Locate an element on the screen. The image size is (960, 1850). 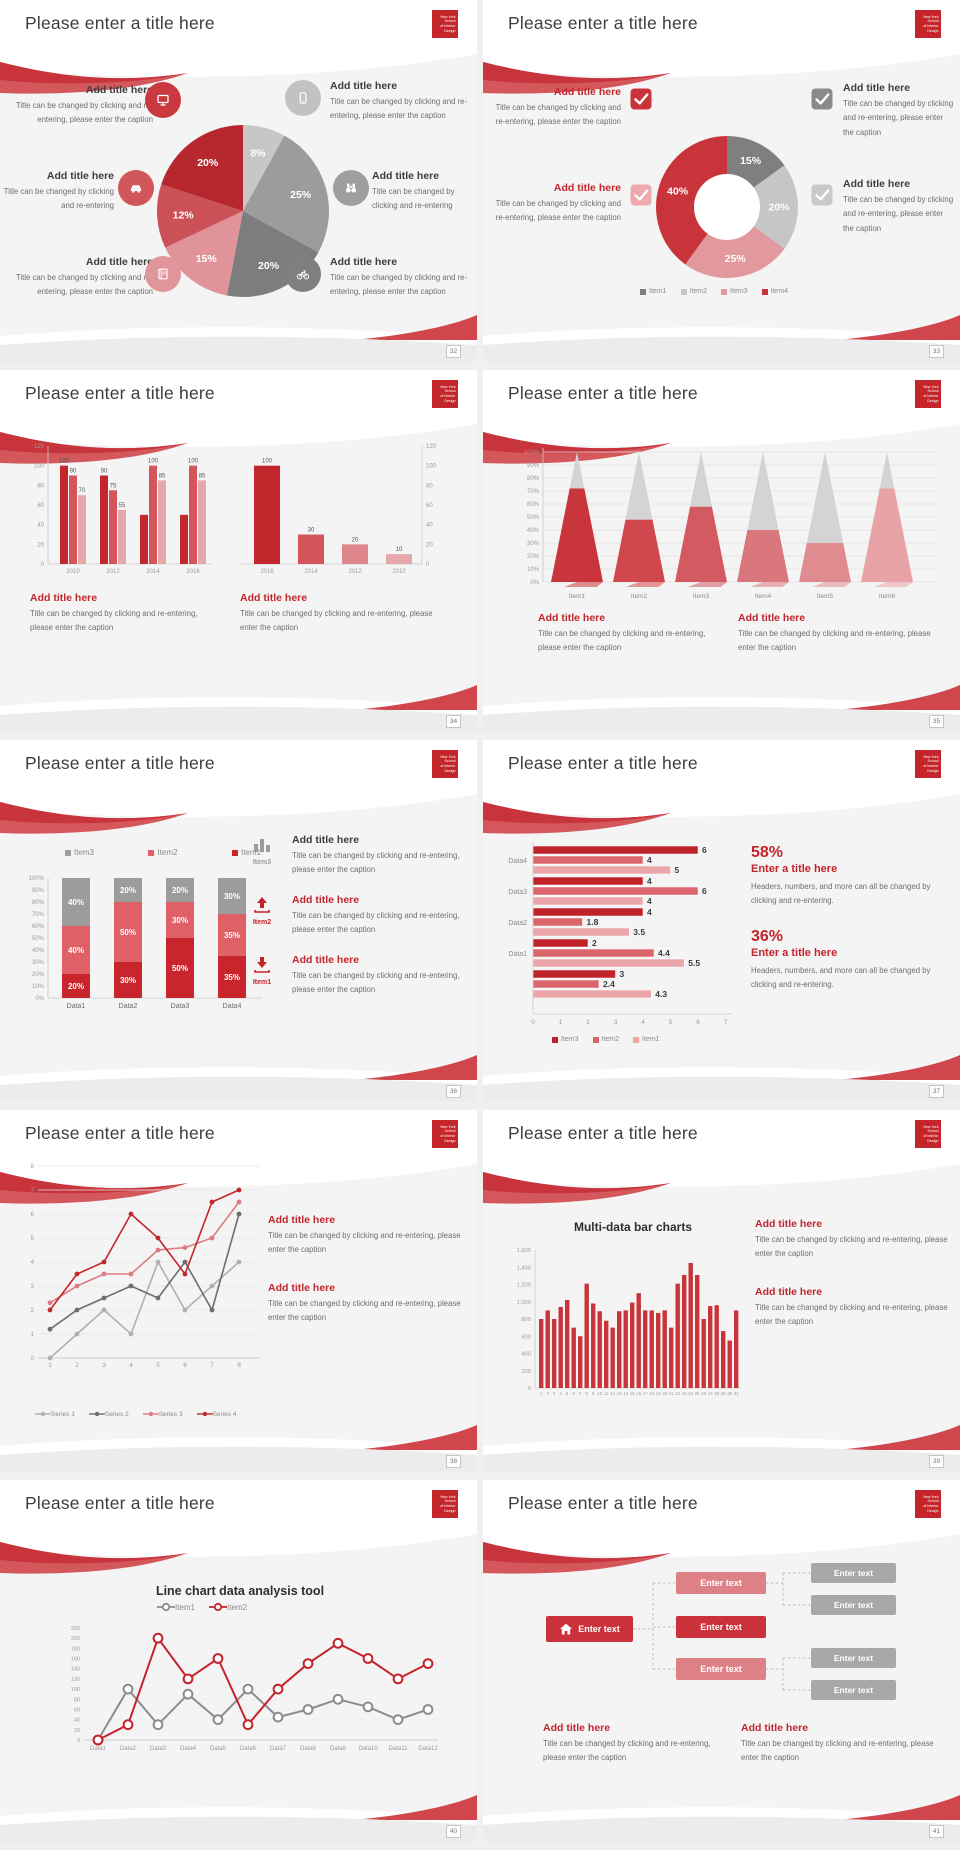
svg-text: 17 is located at coordinates (645, 1393).